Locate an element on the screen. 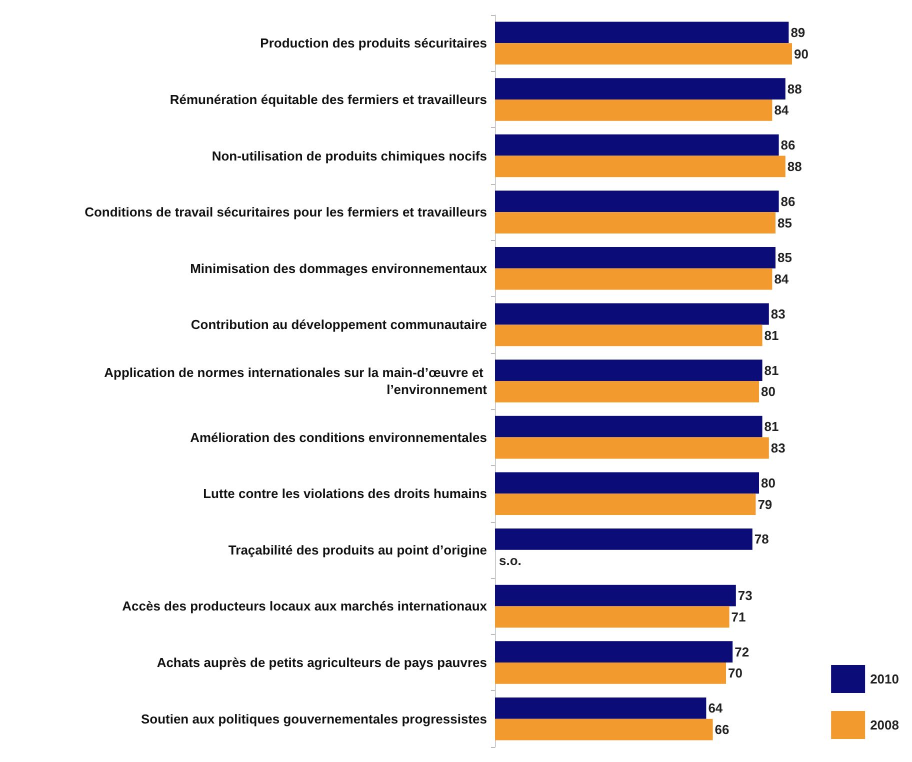  data-label: 66 is located at coordinates (722, 730).